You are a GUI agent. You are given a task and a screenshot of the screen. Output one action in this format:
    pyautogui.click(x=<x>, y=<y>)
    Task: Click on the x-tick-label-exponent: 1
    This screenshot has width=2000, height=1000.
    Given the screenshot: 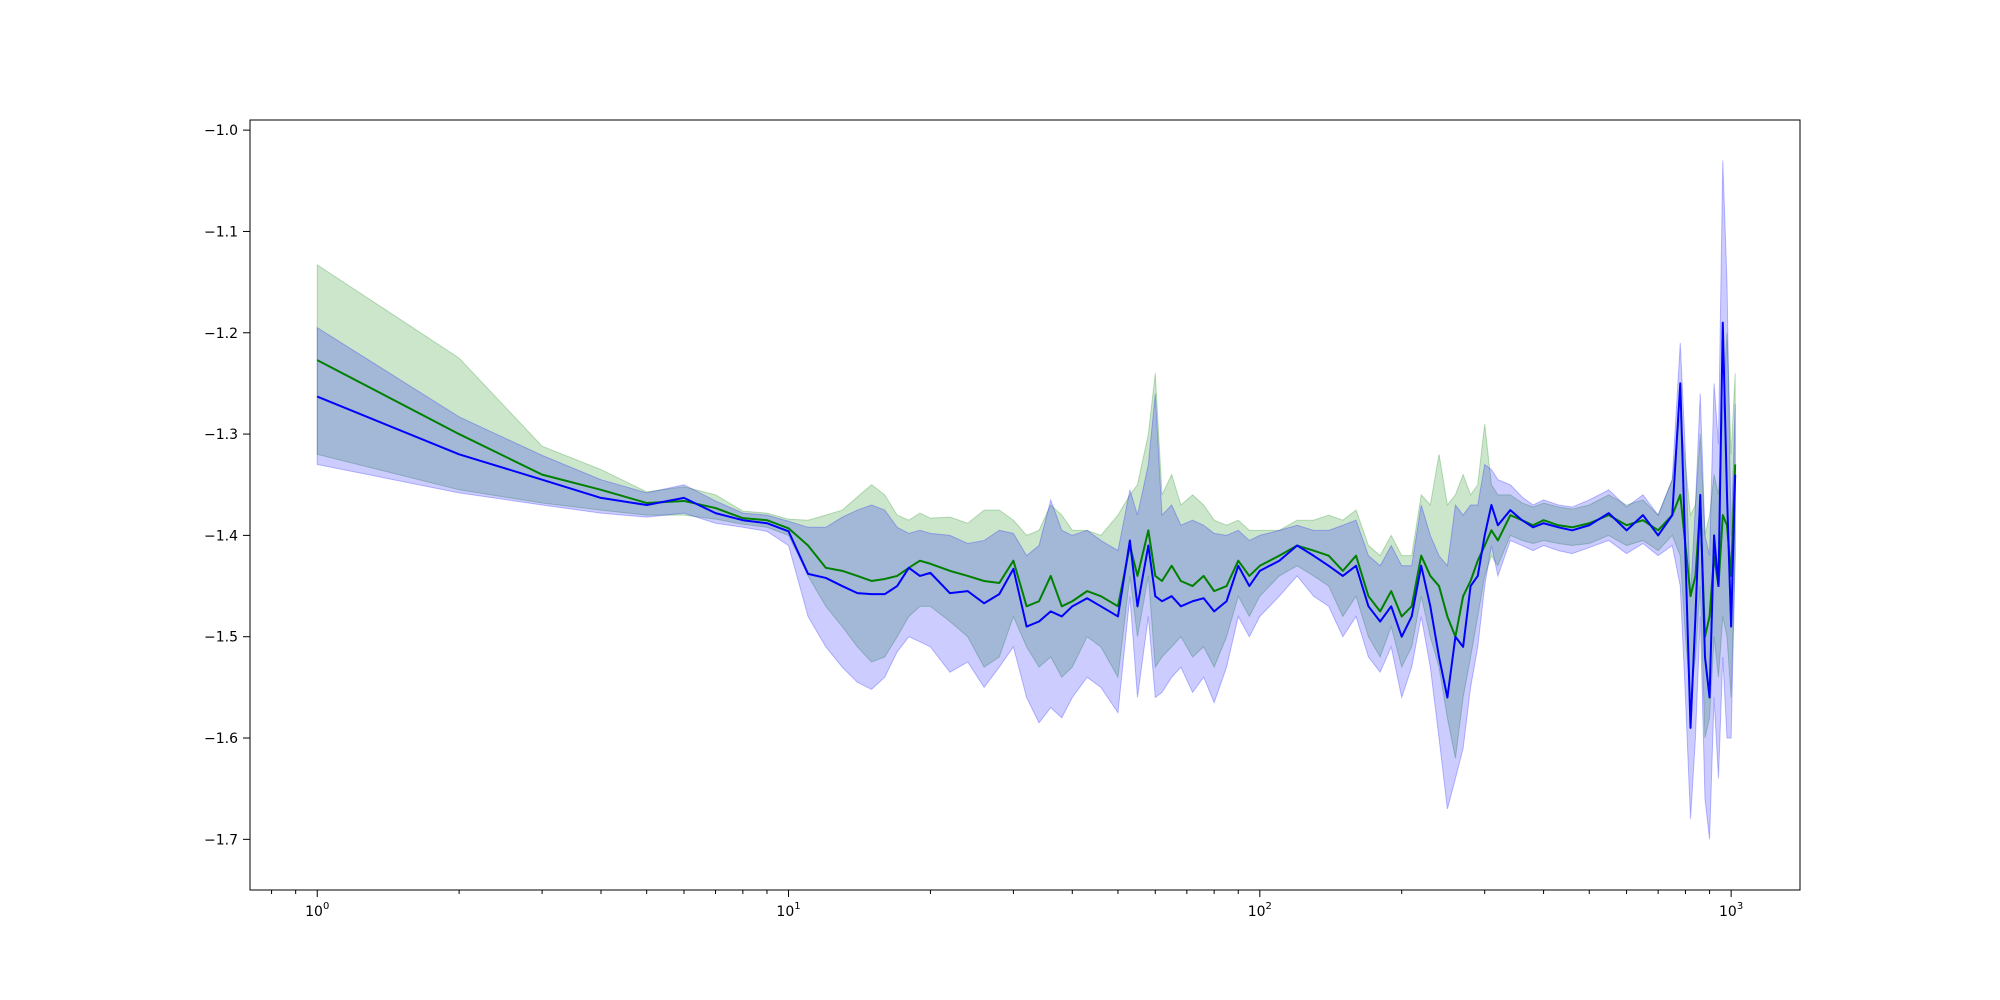 What is the action you would take?
    pyautogui.click(x=797, y=906)
    